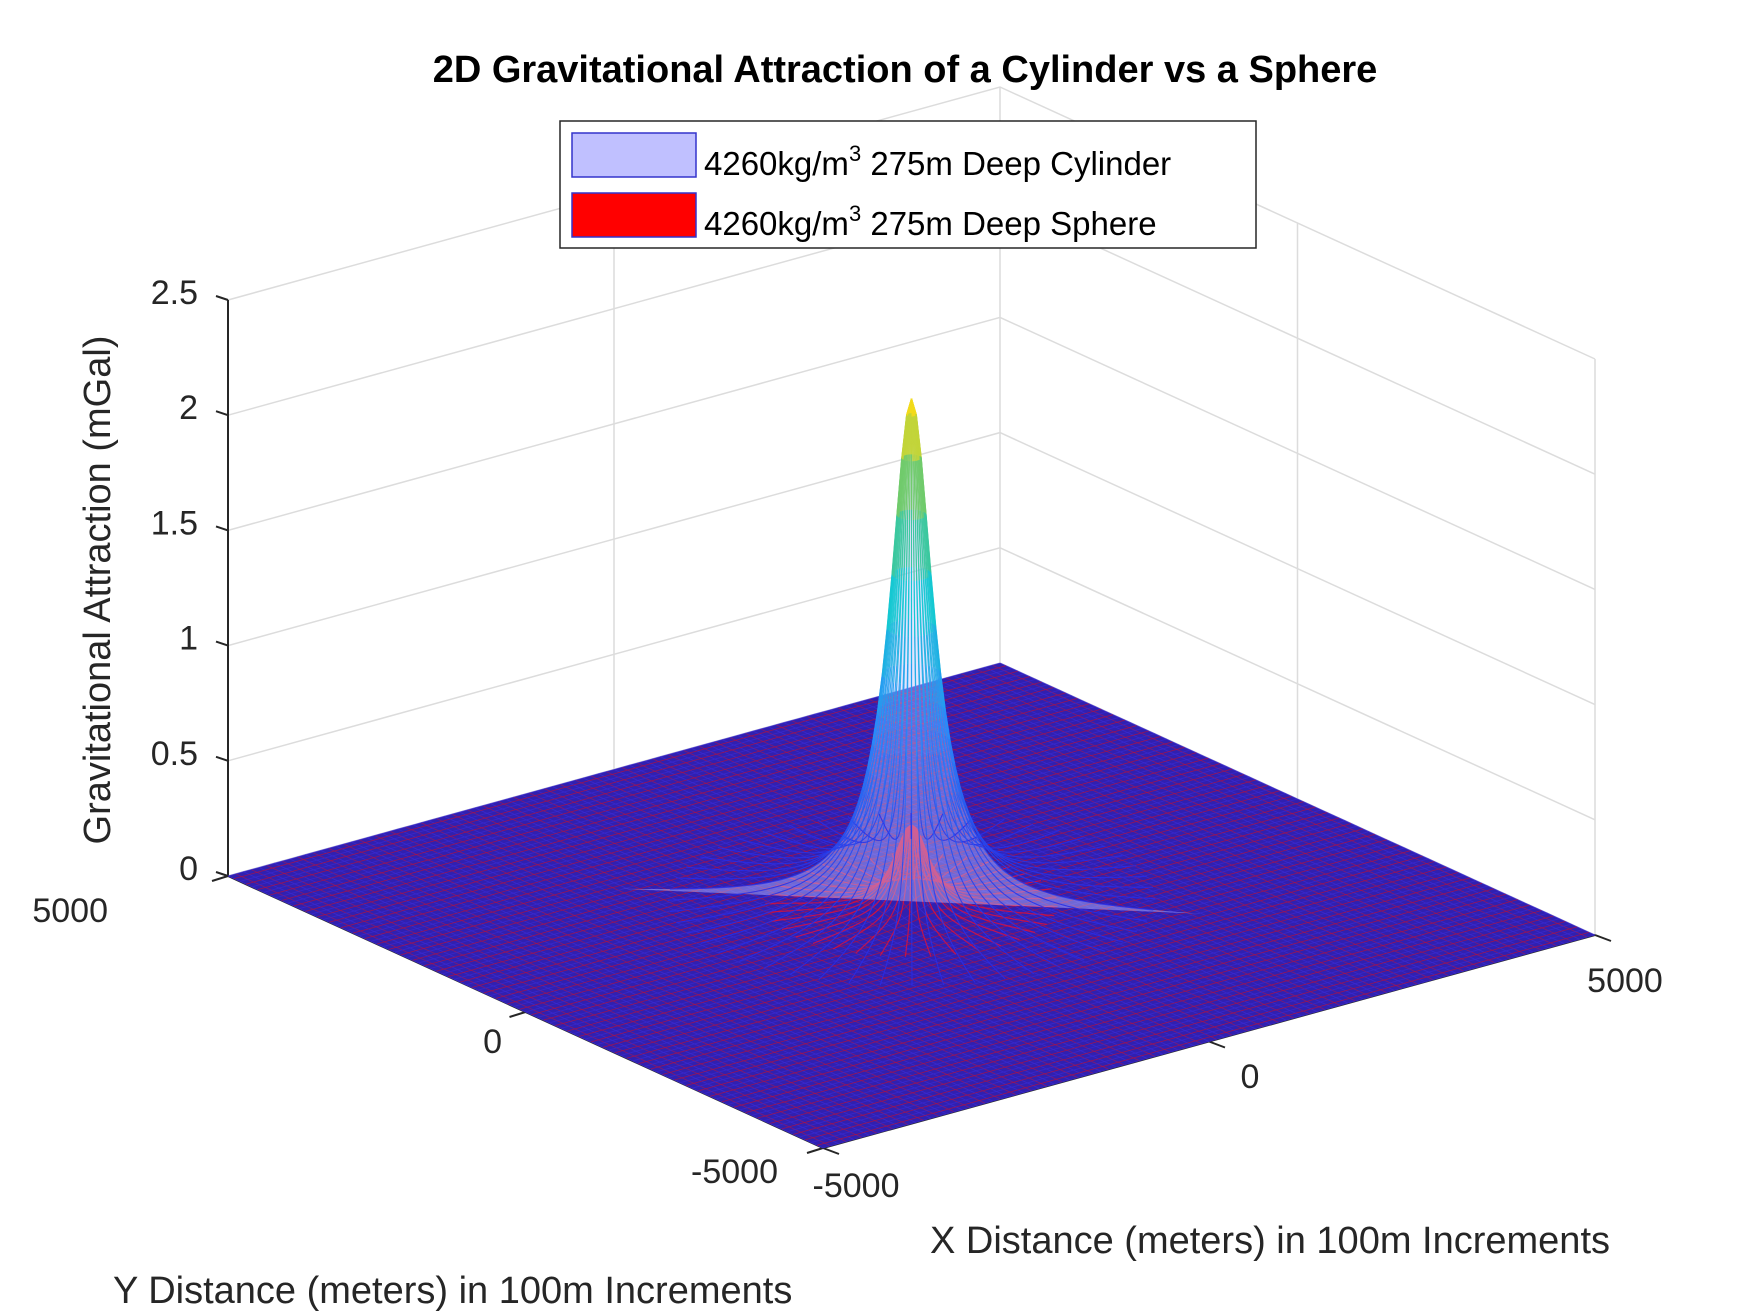  What do you see at coordinates (1060, 973) in the screenshot?
I see `sphere-mesh-line` at bounding box center [1060, 973].